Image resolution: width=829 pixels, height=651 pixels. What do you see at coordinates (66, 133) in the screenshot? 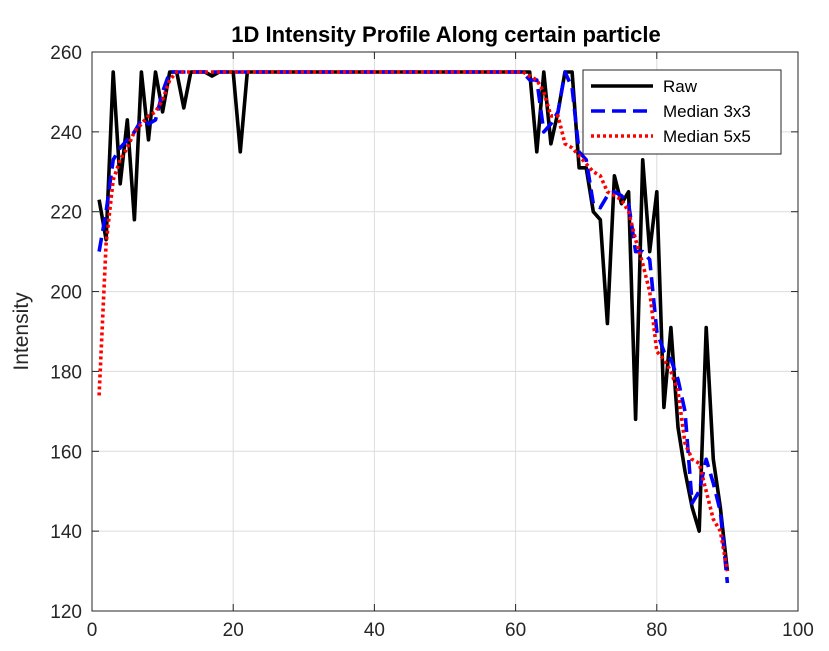
I see `y-tick-label: 240` at bounding box center [66, 133].